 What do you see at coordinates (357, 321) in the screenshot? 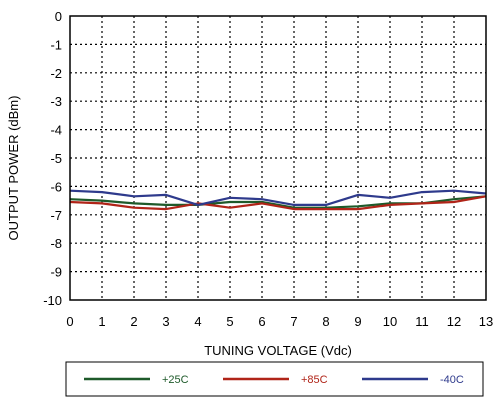
I see `x-tick-label: 9` at bounding box center [357, 321].